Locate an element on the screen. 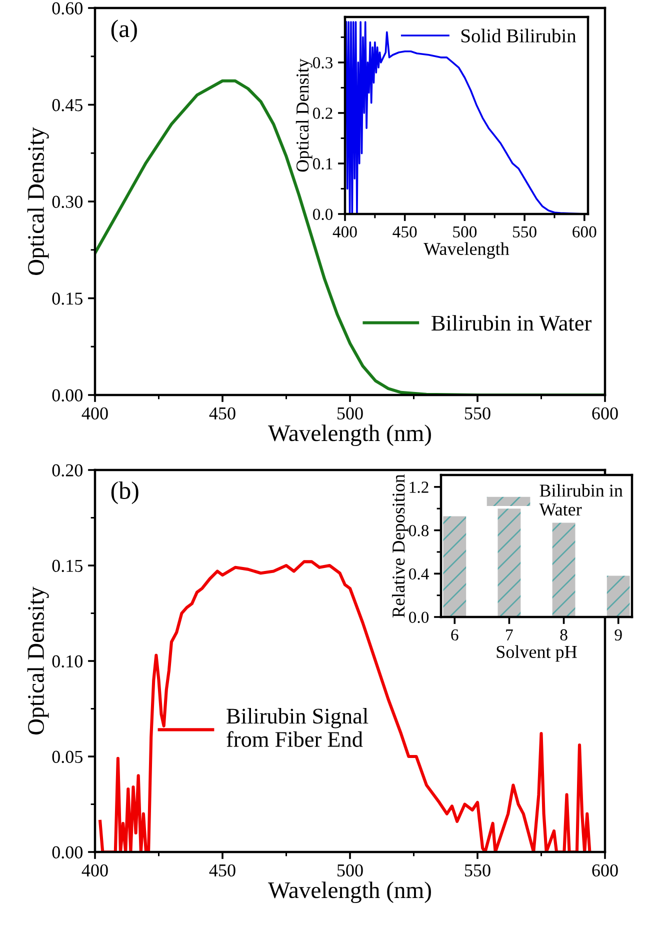 The image size is (652, 926). x-tick-label: 6 is located at coordinates (454, 635).